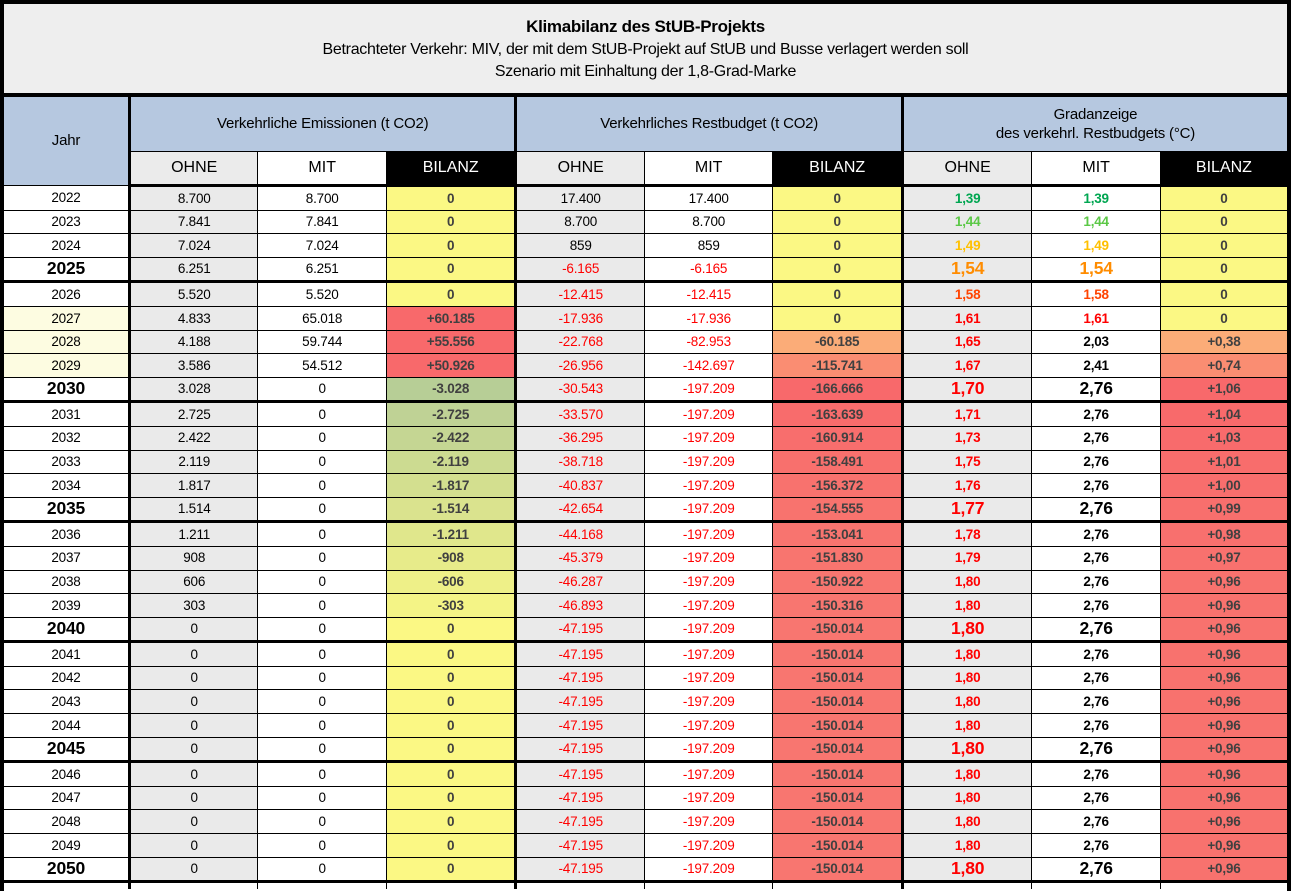 The width and height of the screenshot is (1291, 891). I want to click on cell-year: 2046, so click(67, 774).